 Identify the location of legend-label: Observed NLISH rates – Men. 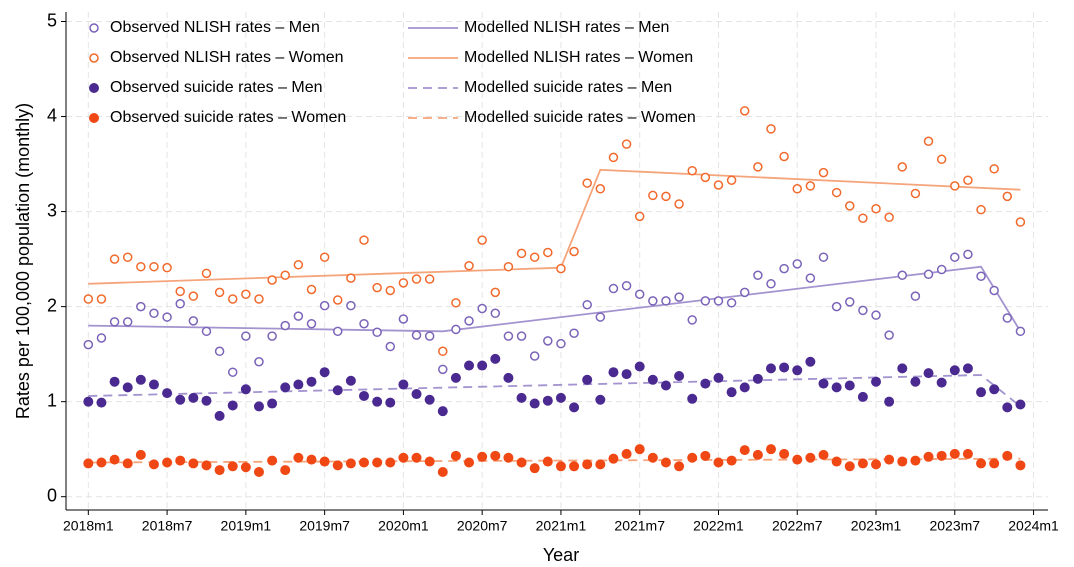
(215, 27).